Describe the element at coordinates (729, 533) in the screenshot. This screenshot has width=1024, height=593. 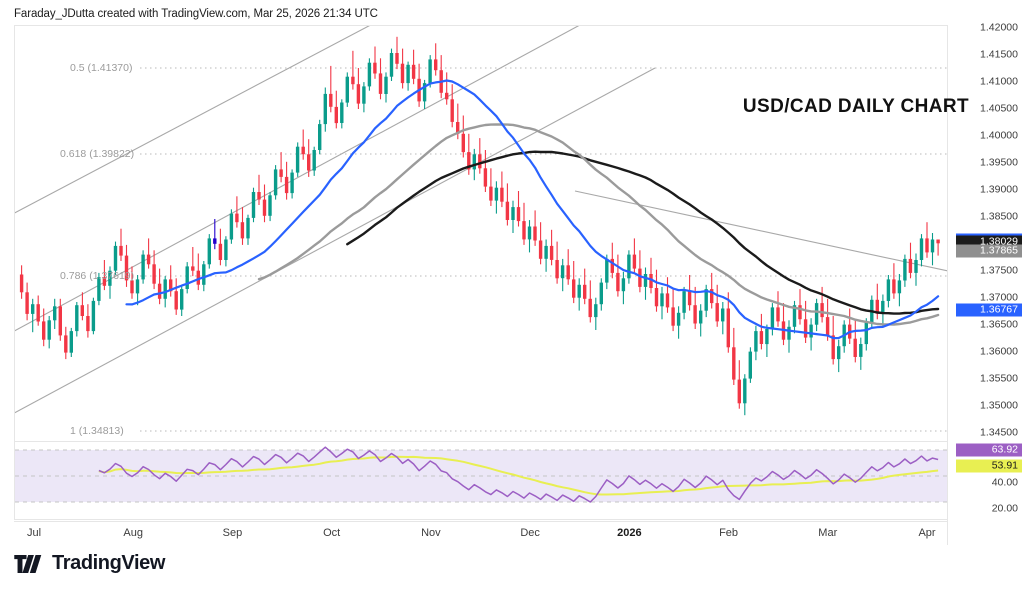
I see `time-axis-tick: Feb` at that location.